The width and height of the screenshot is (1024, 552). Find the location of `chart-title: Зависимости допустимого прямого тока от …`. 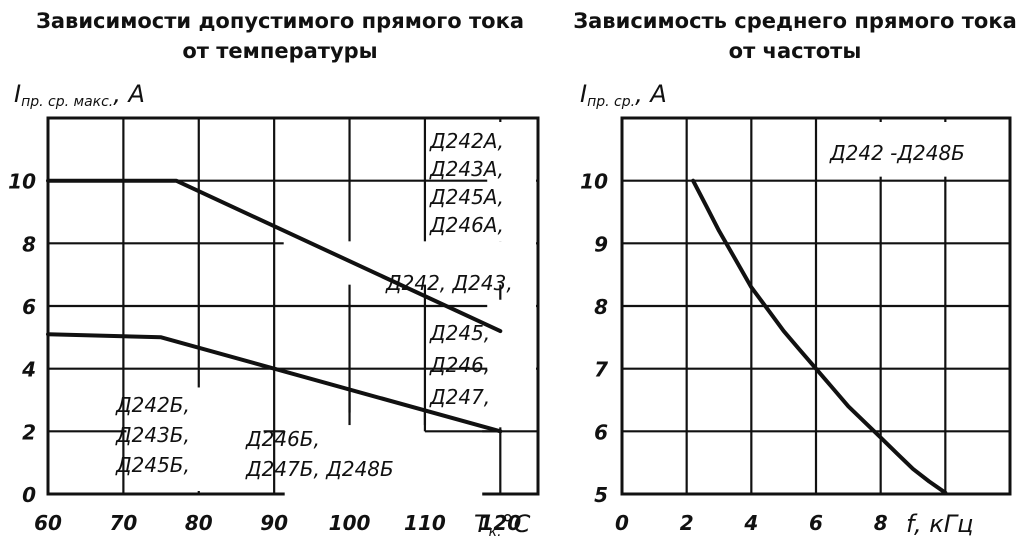

chart-title: Зависимости допустимого прямого тока от … is located at coordinates (280, 36).